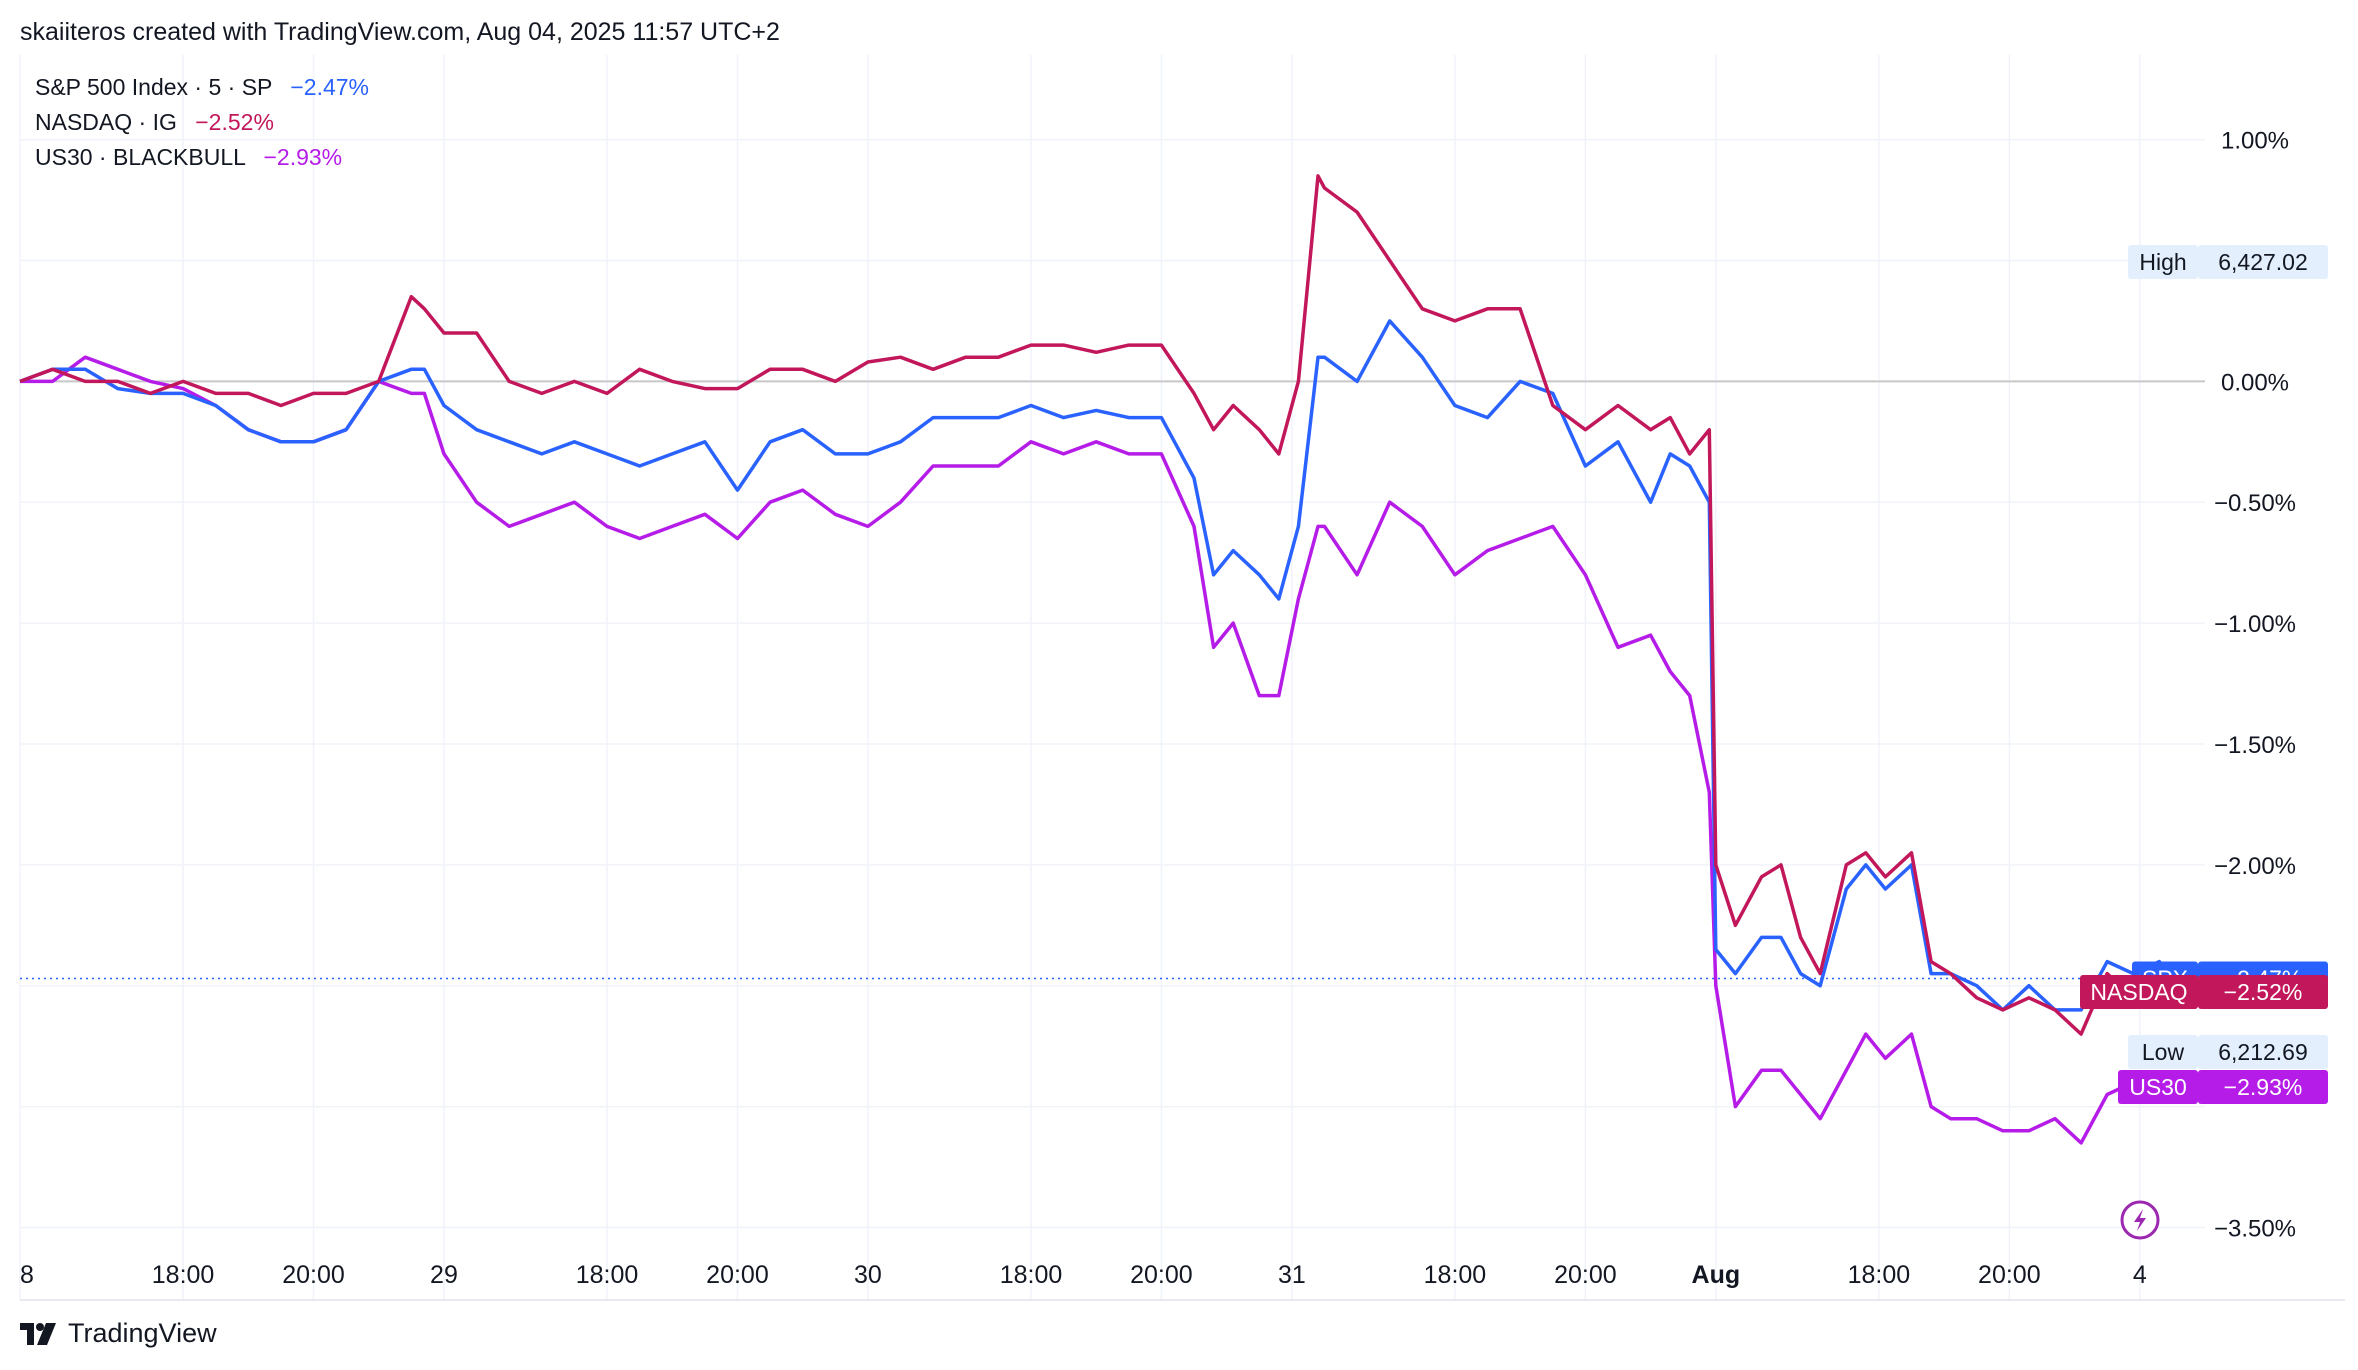 The width and height of the screenshot is (2358, 1370). Describe the element at coordinates (2255, 685) in the screenshot. I see `y-axis: 1.00% 0.00% −0.50% −1.00% −1.50% −2.00% −3.50%` at that location.